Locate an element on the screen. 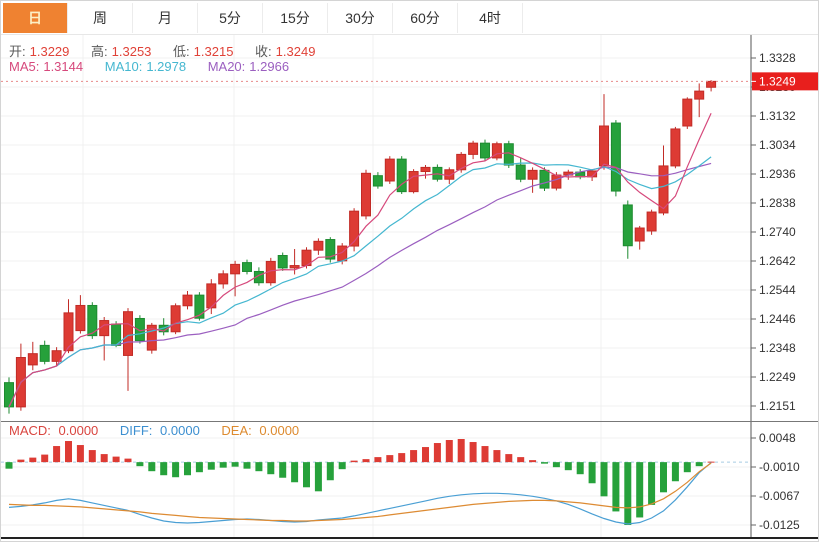 The height and width of the screenshot is (542, 819). timeframe-tab-bar: 日周月 5分 15分 30分 60分 4时 is located at coordinates (263, 18).